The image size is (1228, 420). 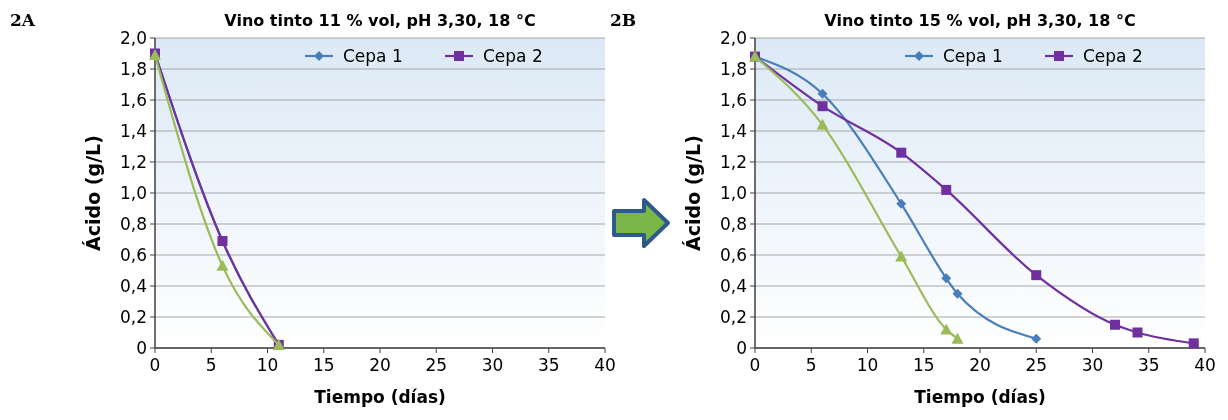 What do you see at coordinates (980, 20) in the screenshot?
I see `chart-title: Vino tinto 15 % vol, pH 3,30, 18 °C` at bounding box center [980, 20].